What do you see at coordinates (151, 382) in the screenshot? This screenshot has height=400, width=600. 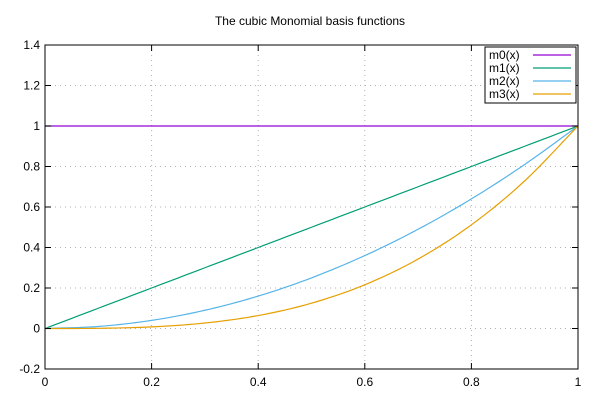 I see `x-tick-label: 0.2` at bounding box center [151, 382].